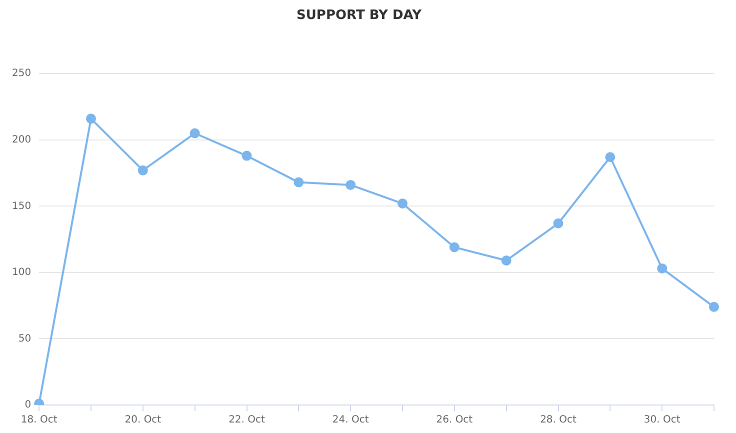  I want to click on y-tick-label: 150, so click(22, 206).